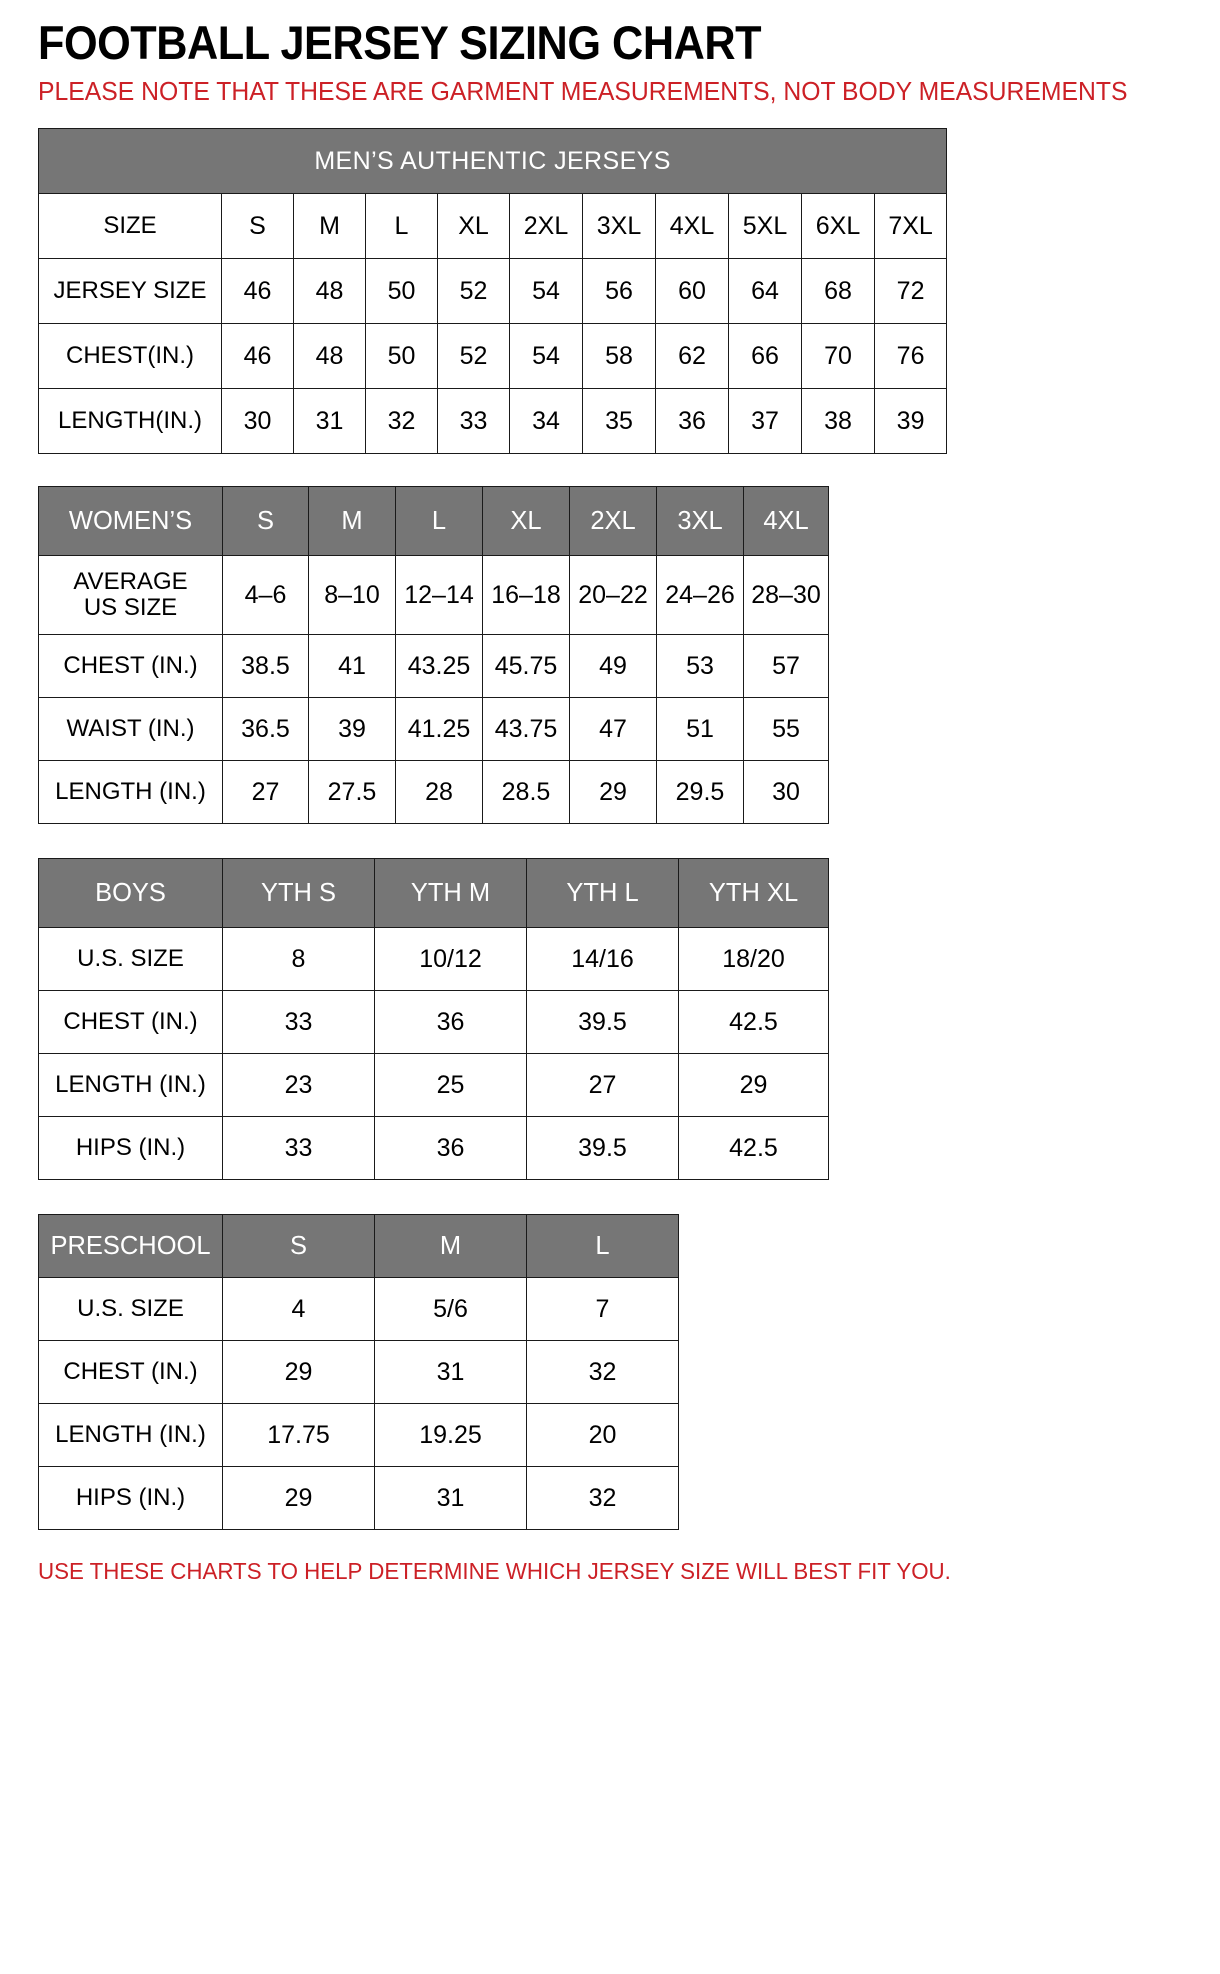  What do you see at coordinates (700, 792) in the screenshot?
I see `cell: 29.5` at bounding box center [700, 792].